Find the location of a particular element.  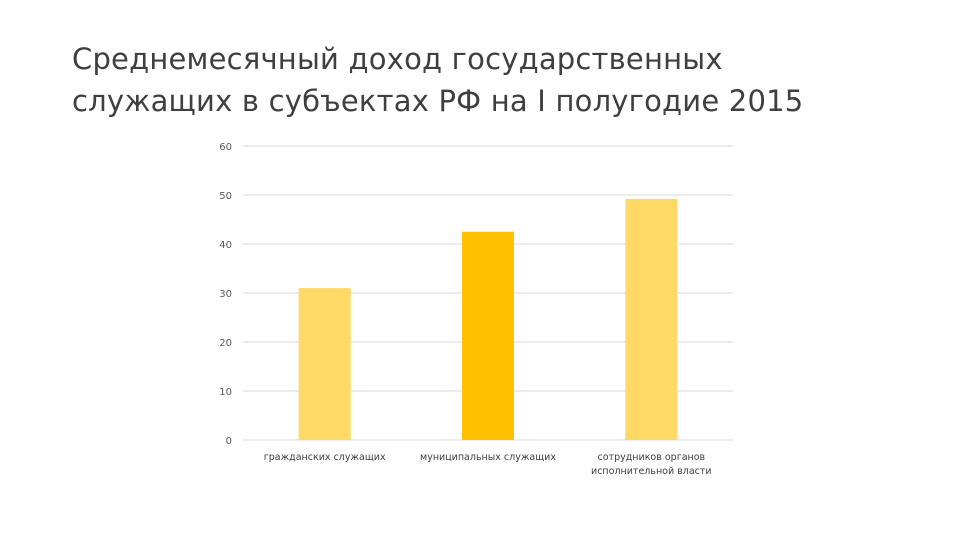

x-category-label-2: муниципальных служащих is located at coordinates (488, 457).